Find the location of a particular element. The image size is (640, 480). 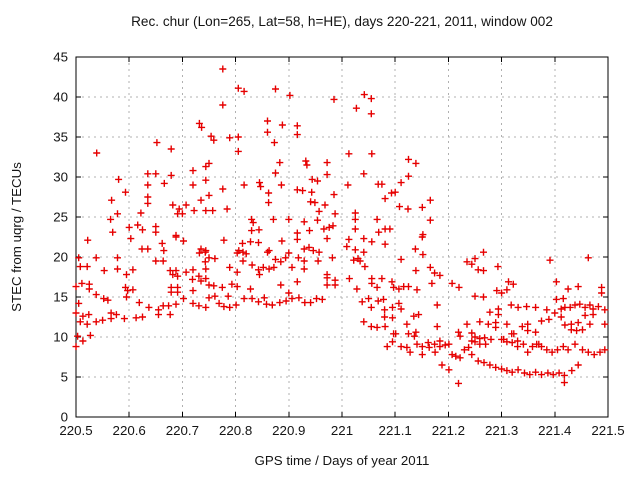

y-tick-label: 25 is located at coordinates (60, 217).